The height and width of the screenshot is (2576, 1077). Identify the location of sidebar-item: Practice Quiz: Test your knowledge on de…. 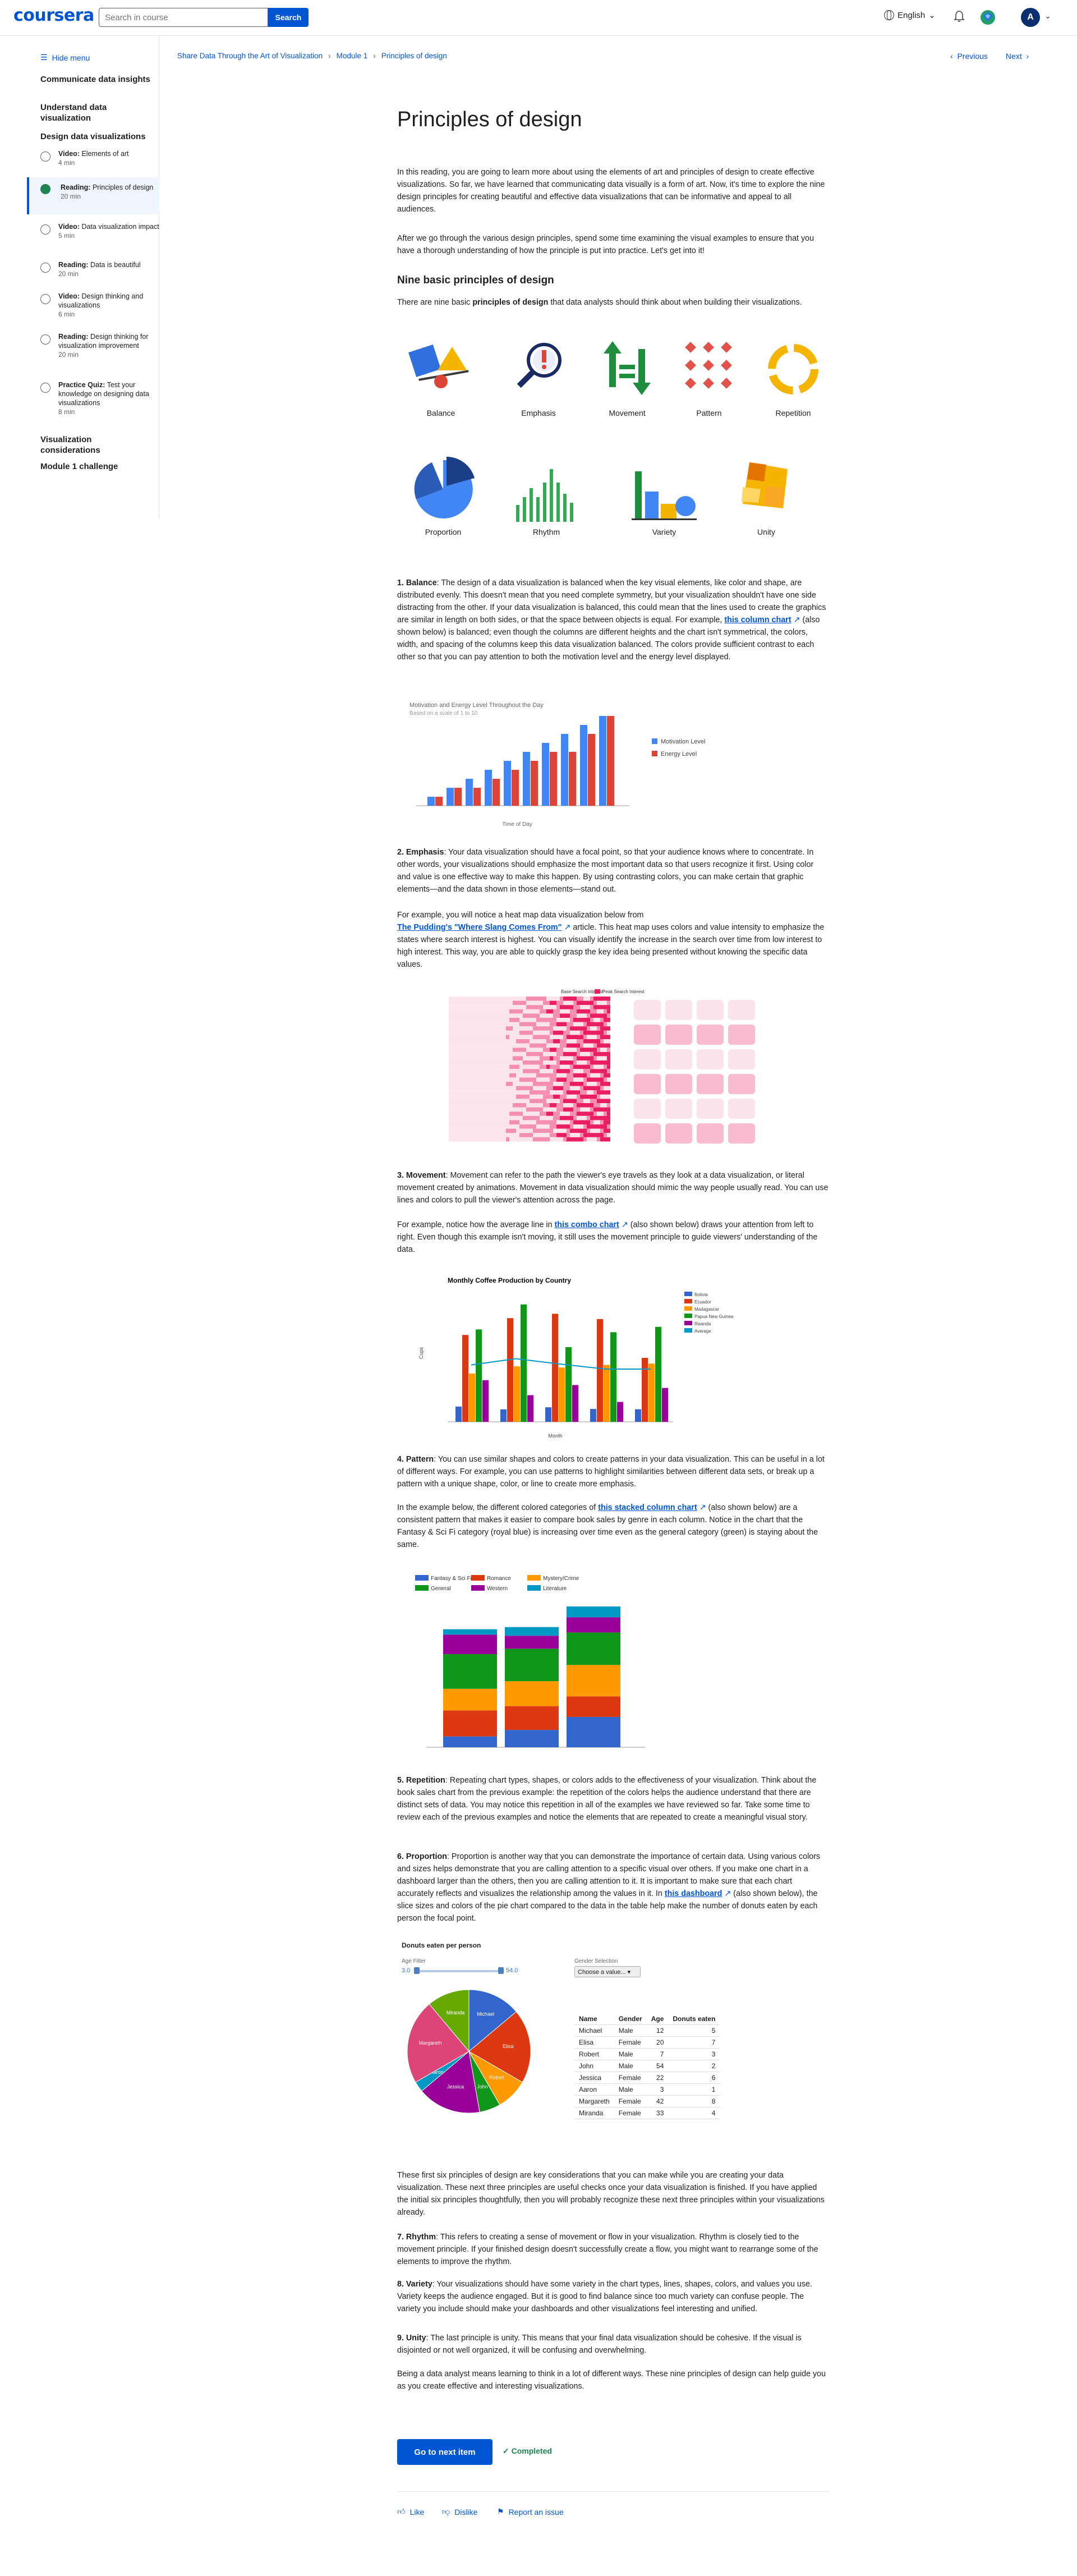
(93, 398).